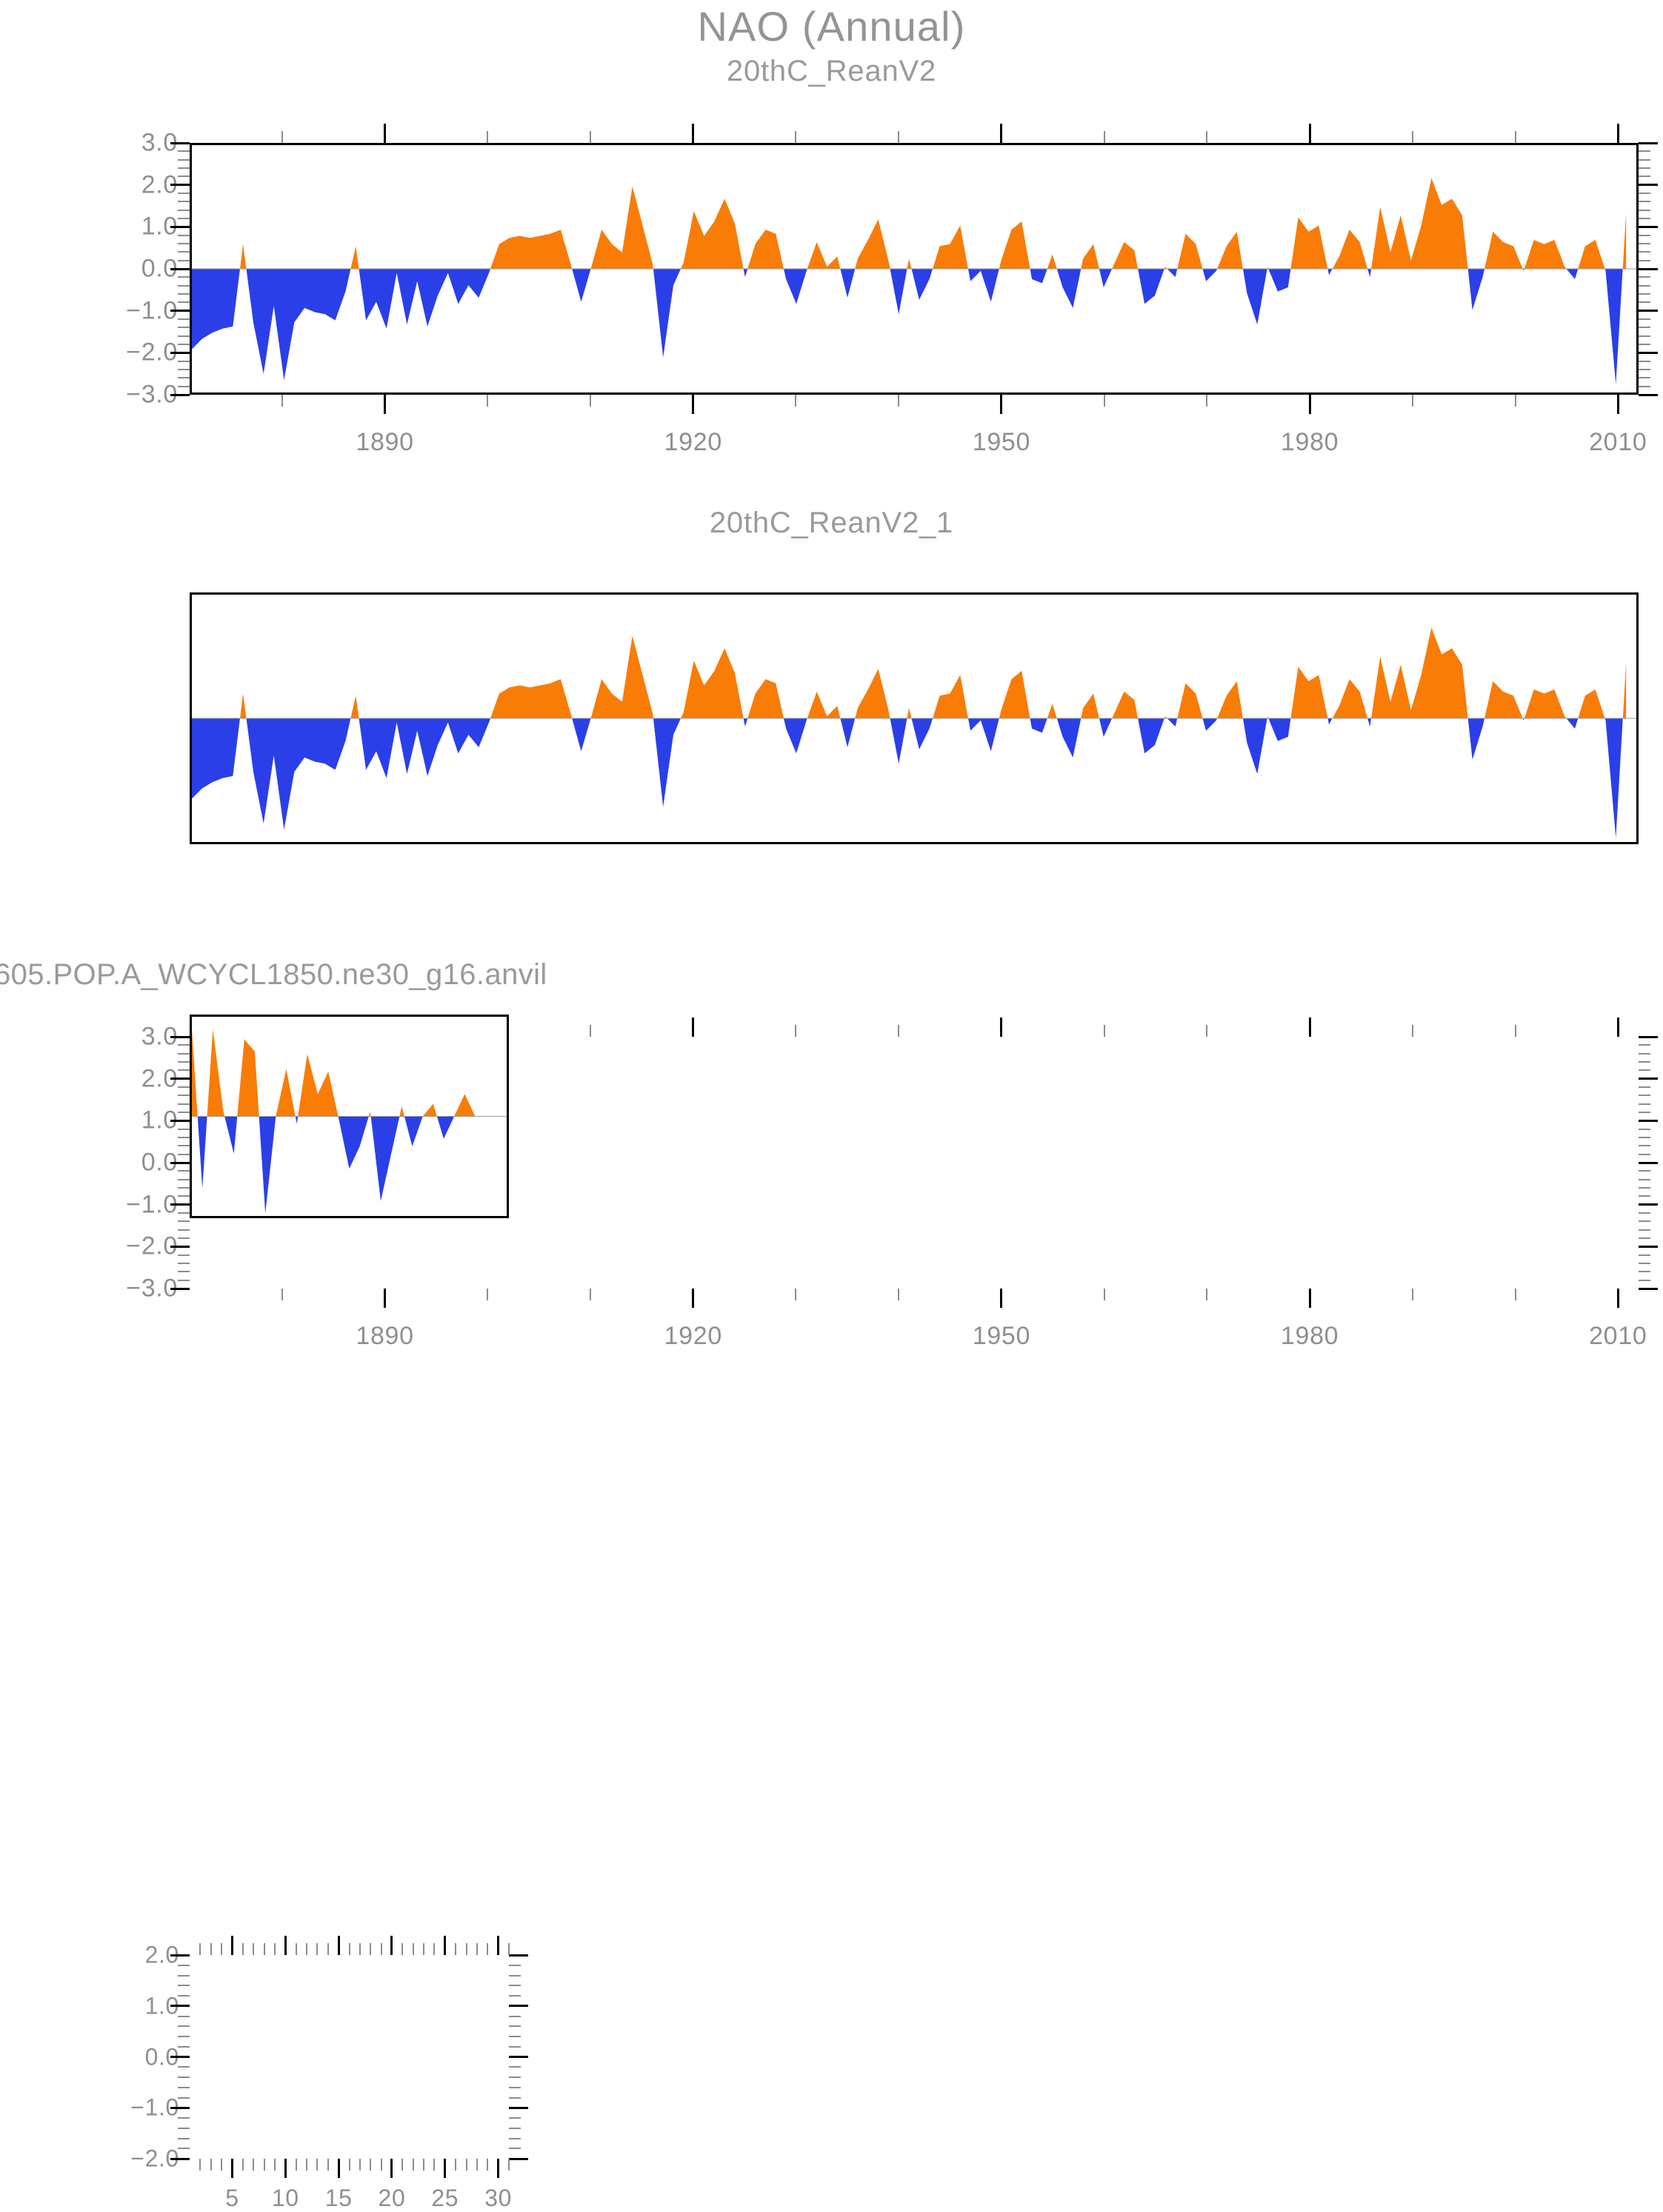 This screenshot has height=2212, width=1663. What do you see at coordinates (1309, 442) in the screenshot?
I see `x-tick-label: 1980` at bounding box center [1309, 442].